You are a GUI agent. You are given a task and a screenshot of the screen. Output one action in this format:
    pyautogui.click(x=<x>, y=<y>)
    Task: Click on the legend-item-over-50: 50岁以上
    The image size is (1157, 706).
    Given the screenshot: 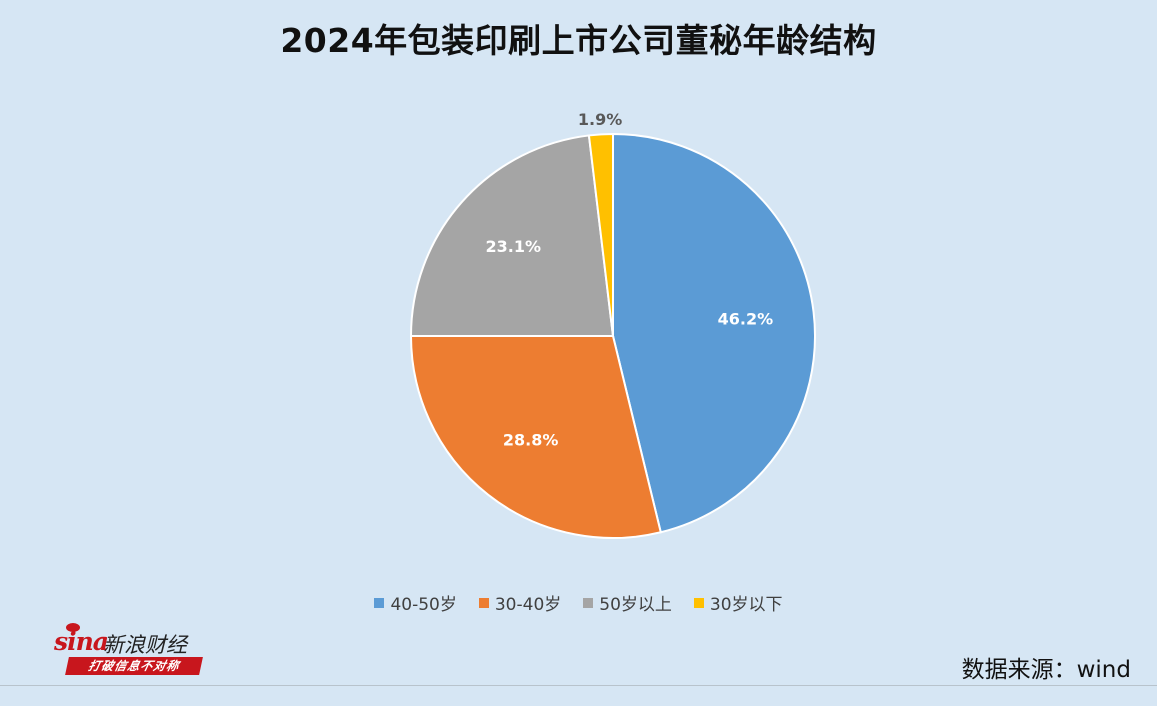 What is the action you would take?
    pyautogui.click(x=627, y=602)
    